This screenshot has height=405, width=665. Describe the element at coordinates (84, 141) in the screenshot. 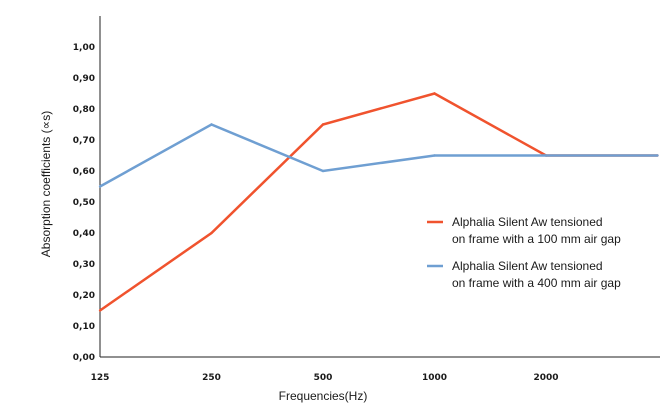

I see `y-tick-label: 0,70` at that location.